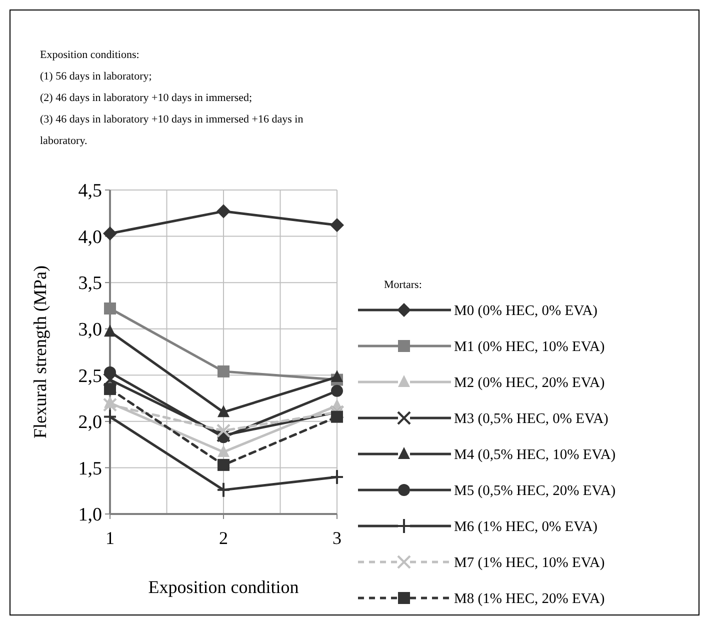 This screenshot has height=625, width=709. I want to click on text: Exposition conditions:, so click(90, 55).